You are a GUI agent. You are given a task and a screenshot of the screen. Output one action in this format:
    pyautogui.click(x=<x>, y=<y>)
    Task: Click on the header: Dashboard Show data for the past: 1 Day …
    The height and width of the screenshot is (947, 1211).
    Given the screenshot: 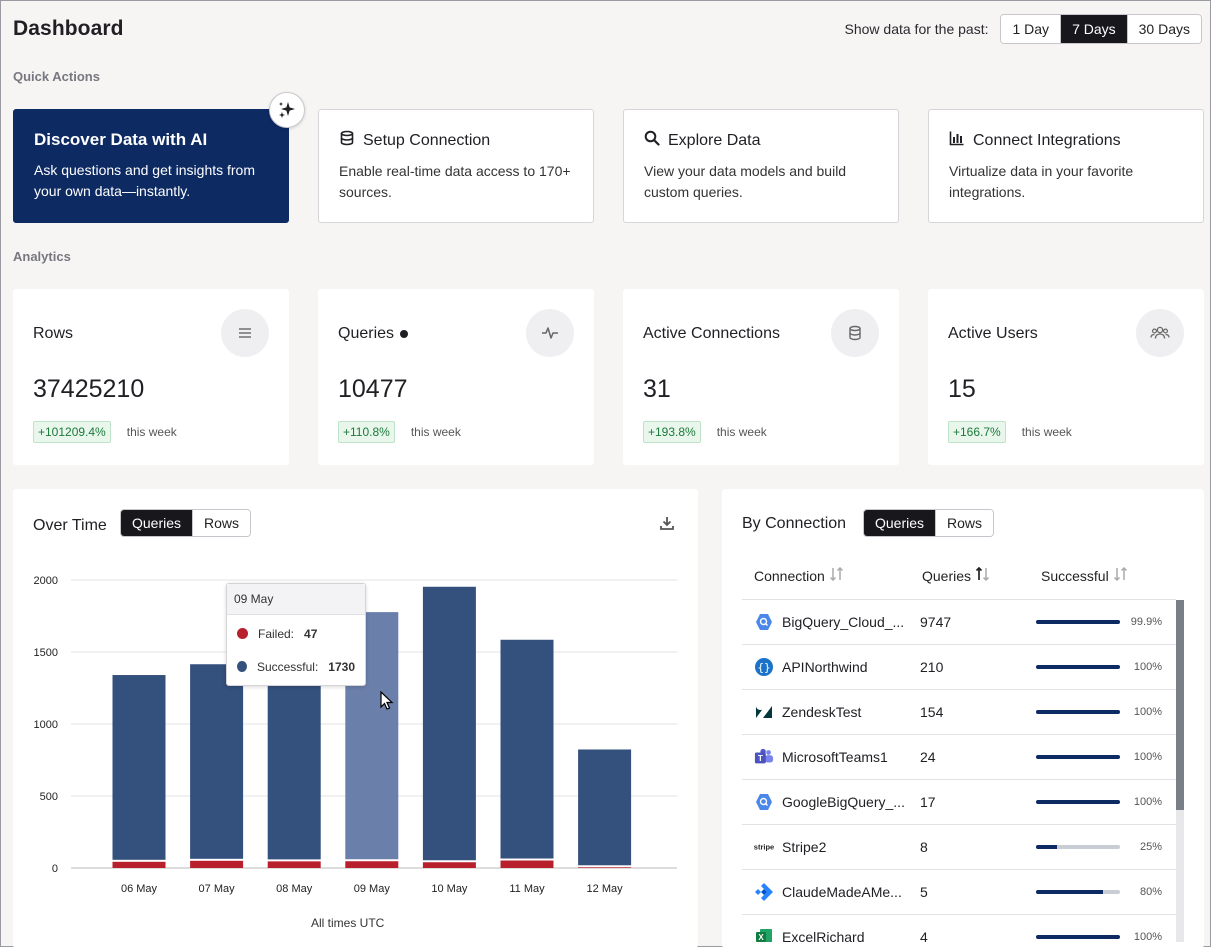 What is the action you would take?
    pyautogui.click(x=607, y=29)
    